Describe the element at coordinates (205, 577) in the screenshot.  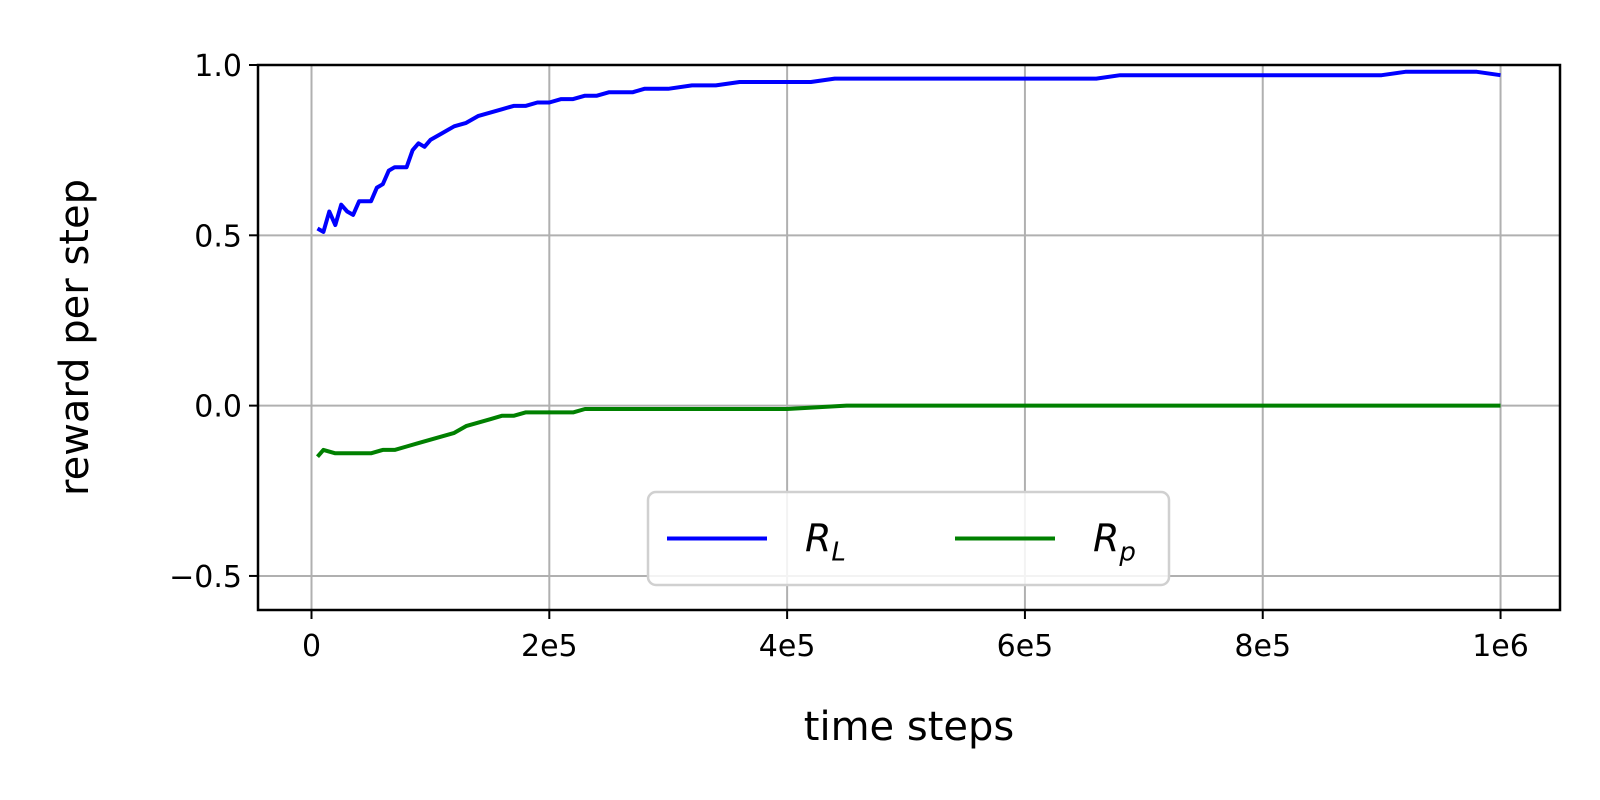
I see `y-tick-label: −0.5` at that location.